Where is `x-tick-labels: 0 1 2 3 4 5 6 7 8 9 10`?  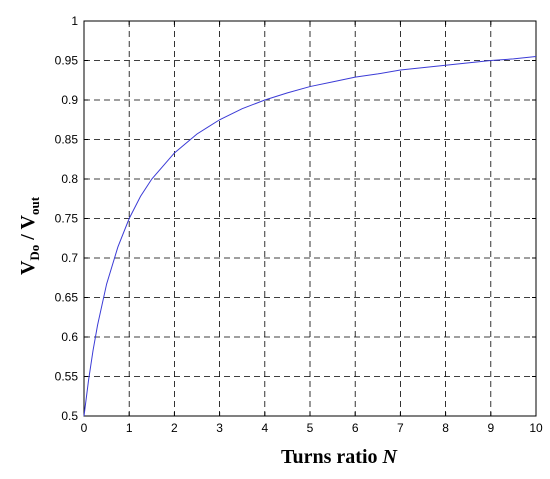
x-tick-labels: 0 1 2 3 4 5 6 7 8 9 10 is located at coordinates (312, 428).